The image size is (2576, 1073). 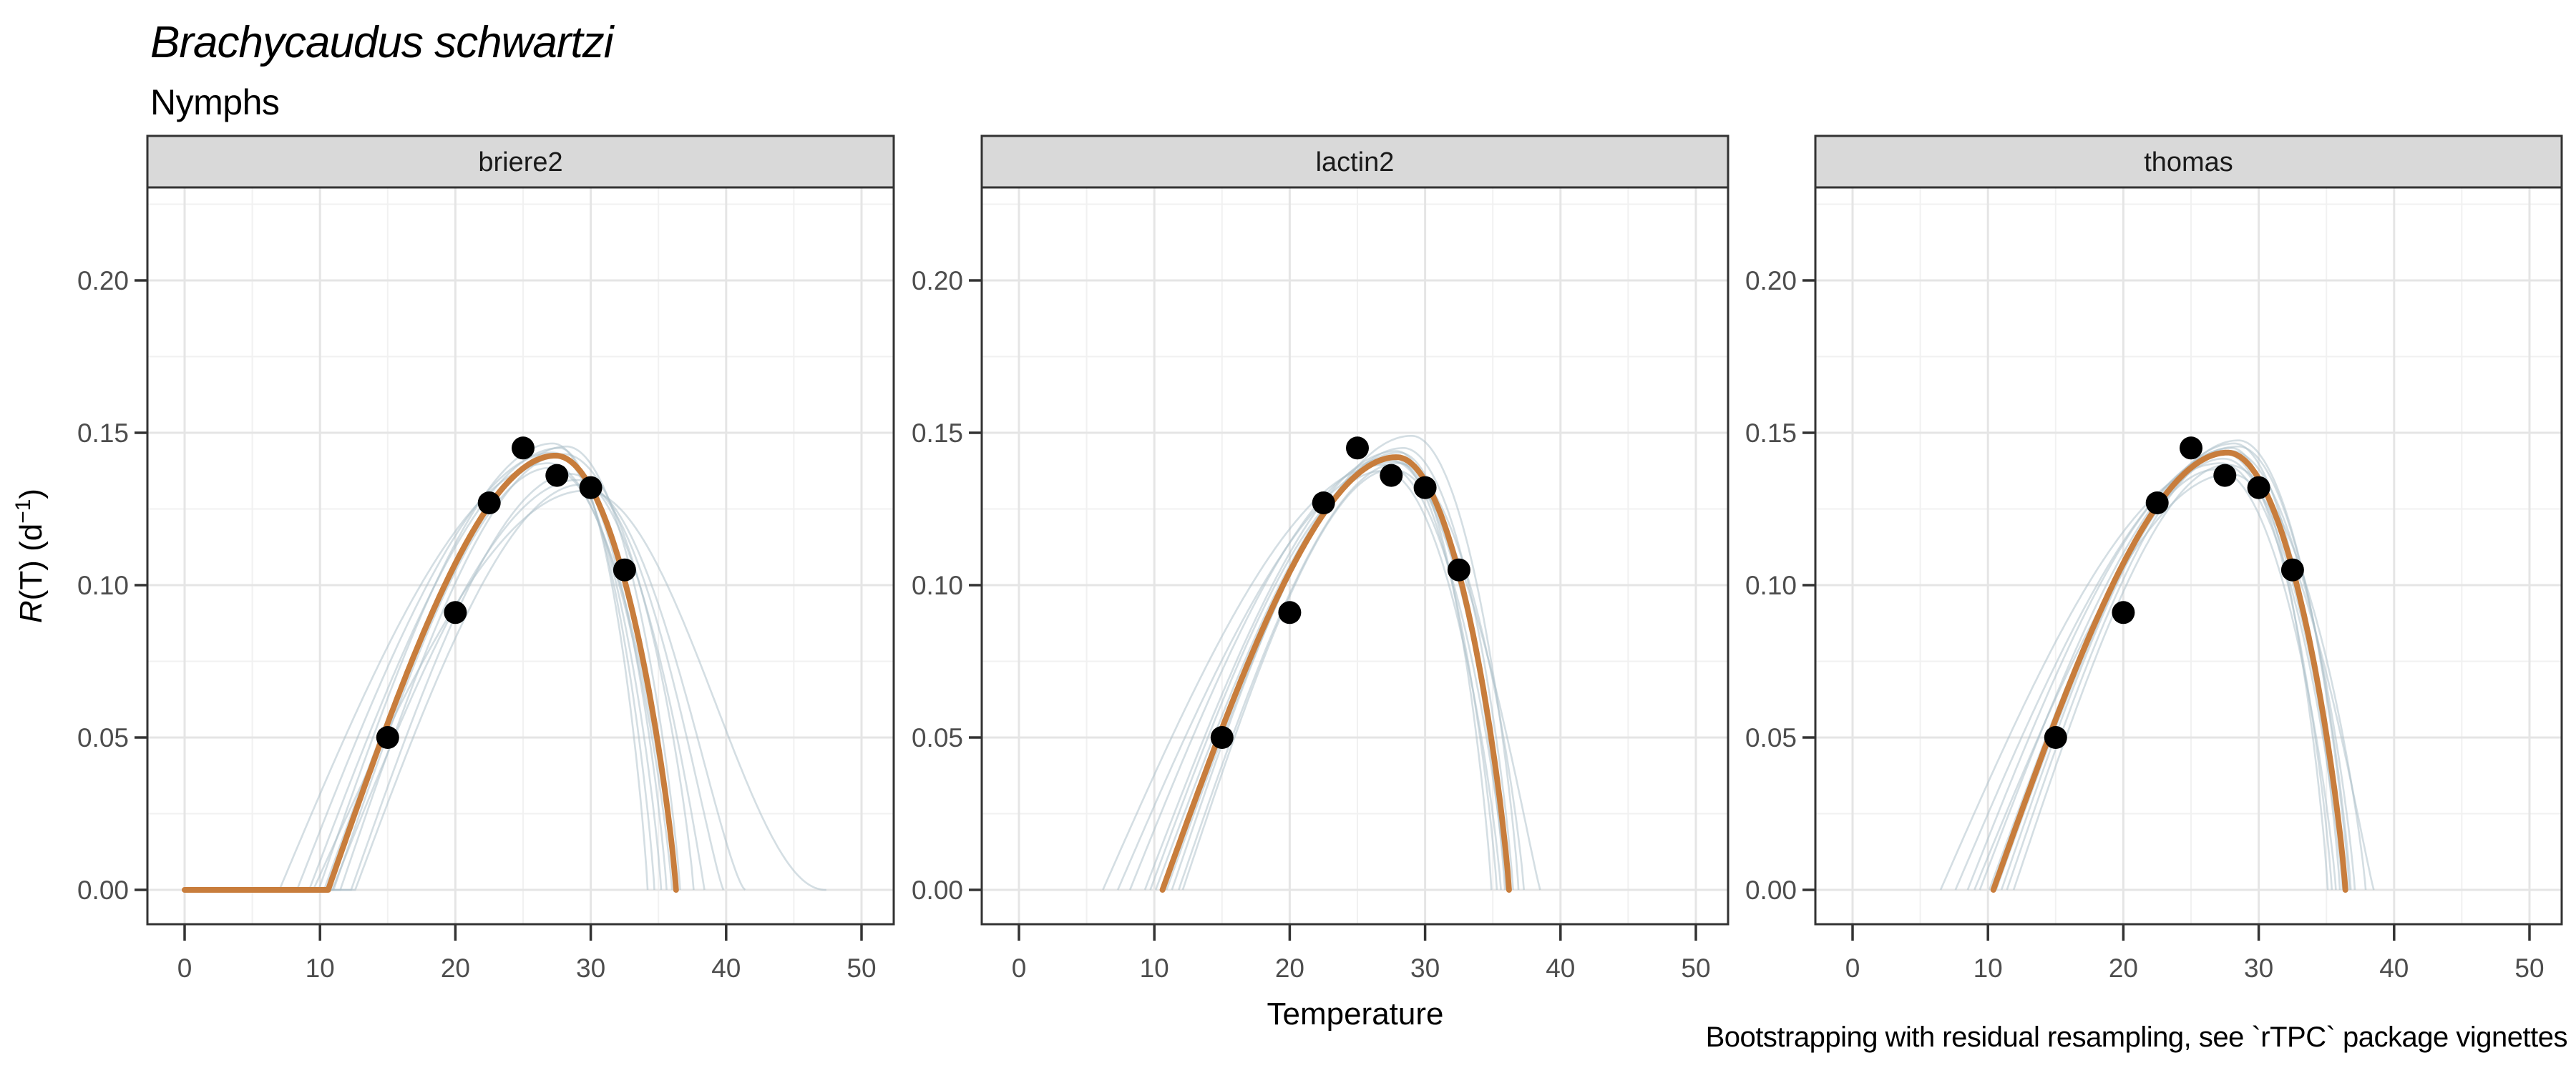 I want to click on facet-label: briere2, so click(x=520, y=162).